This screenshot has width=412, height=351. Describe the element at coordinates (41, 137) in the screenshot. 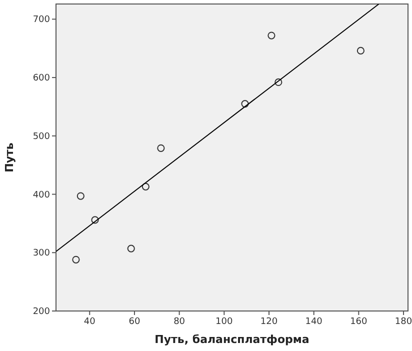

I see `y-tick-label: 500` at that location.